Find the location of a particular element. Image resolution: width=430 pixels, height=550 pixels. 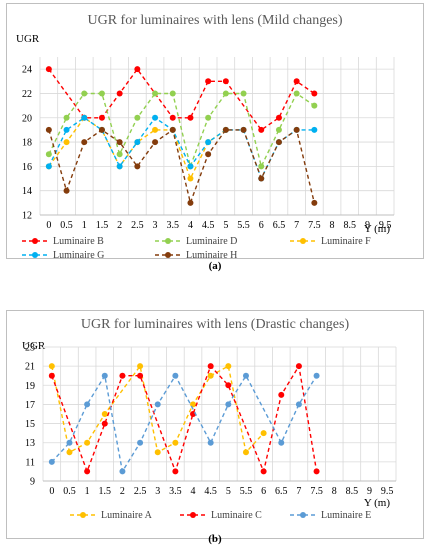

y-tick-label: 11 is located at coordinates (30, 462).